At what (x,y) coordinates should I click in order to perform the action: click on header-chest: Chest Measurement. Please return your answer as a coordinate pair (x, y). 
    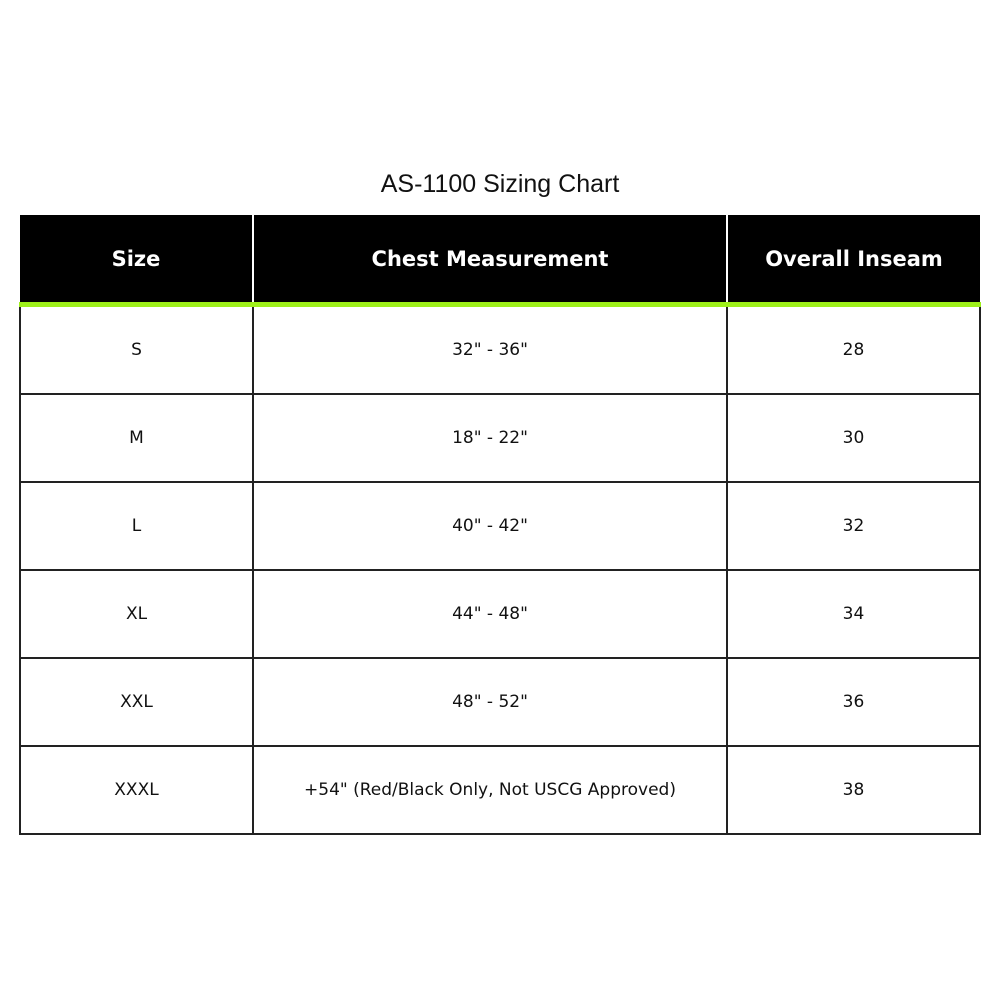
    Looking at the image, I should click on (490, 261).